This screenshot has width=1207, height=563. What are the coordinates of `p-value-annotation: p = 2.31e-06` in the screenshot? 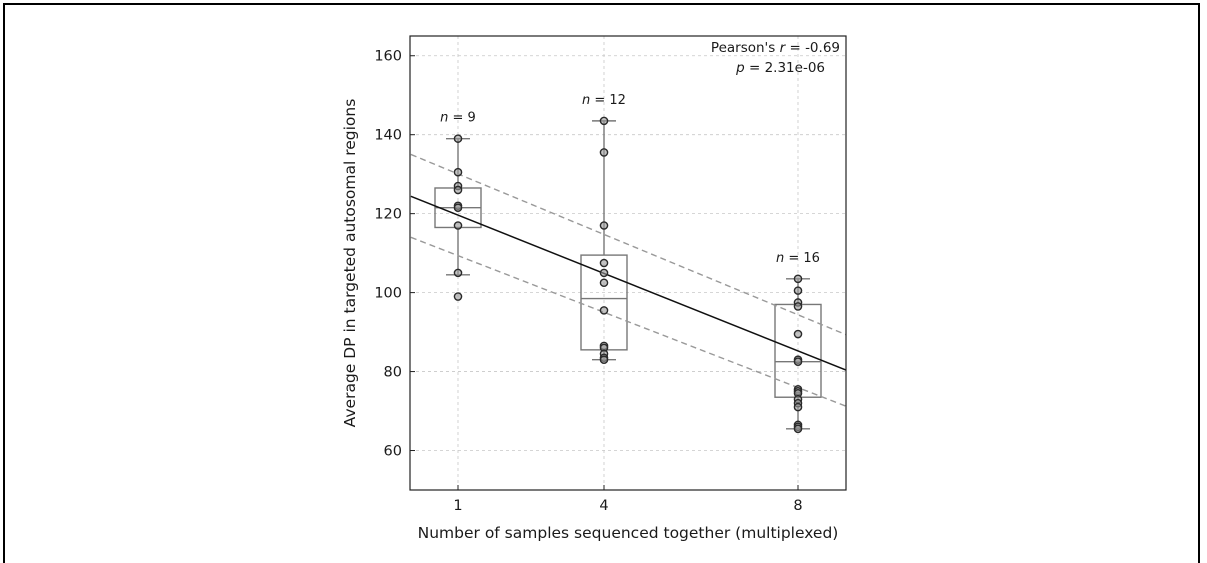 It's located at (780, 68).